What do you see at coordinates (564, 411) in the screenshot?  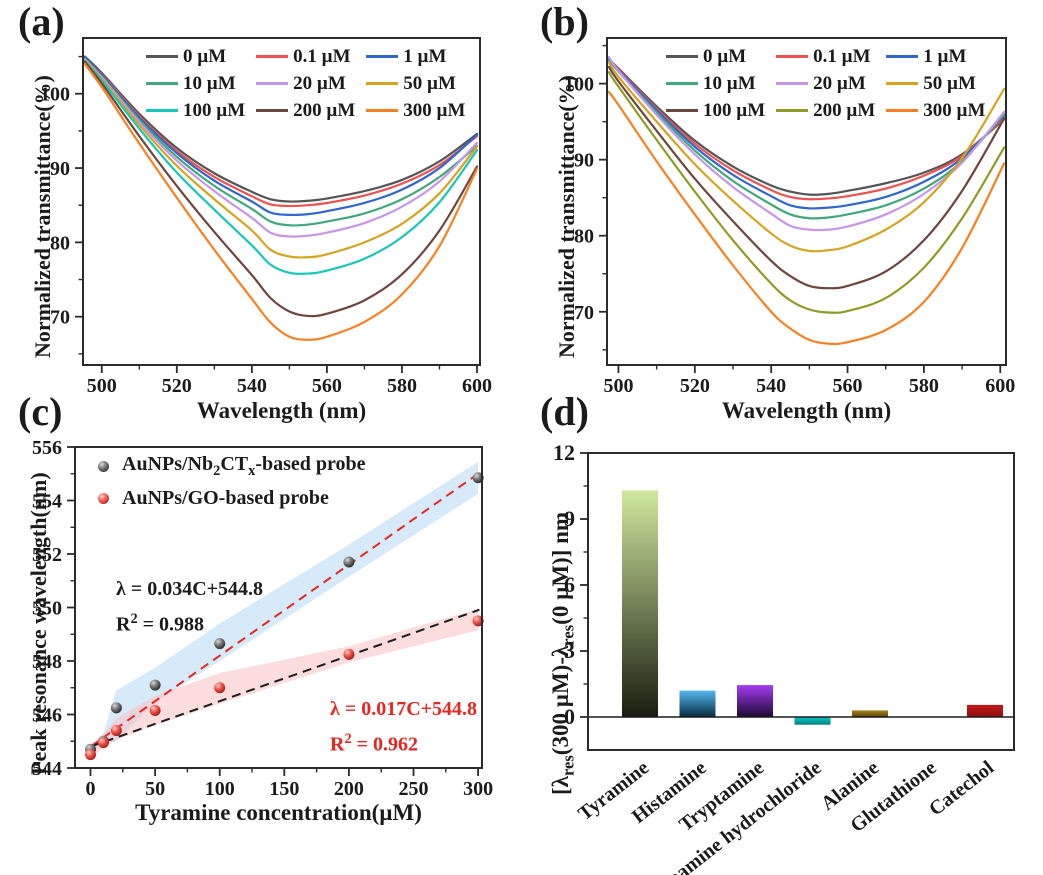 I see `panel-label-d: (d)` at bounding box center [564, 411].